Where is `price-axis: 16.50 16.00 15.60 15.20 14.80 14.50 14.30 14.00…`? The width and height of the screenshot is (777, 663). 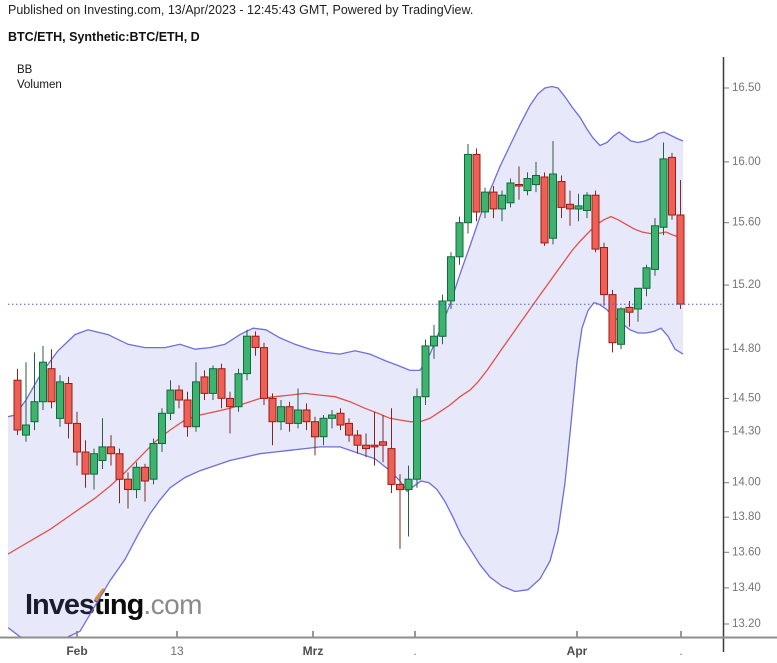 price-axis: 16.50 16.00 15.60 15.20 14.80 14.50 14.30 14.00… is located at coordinates (741, 354).